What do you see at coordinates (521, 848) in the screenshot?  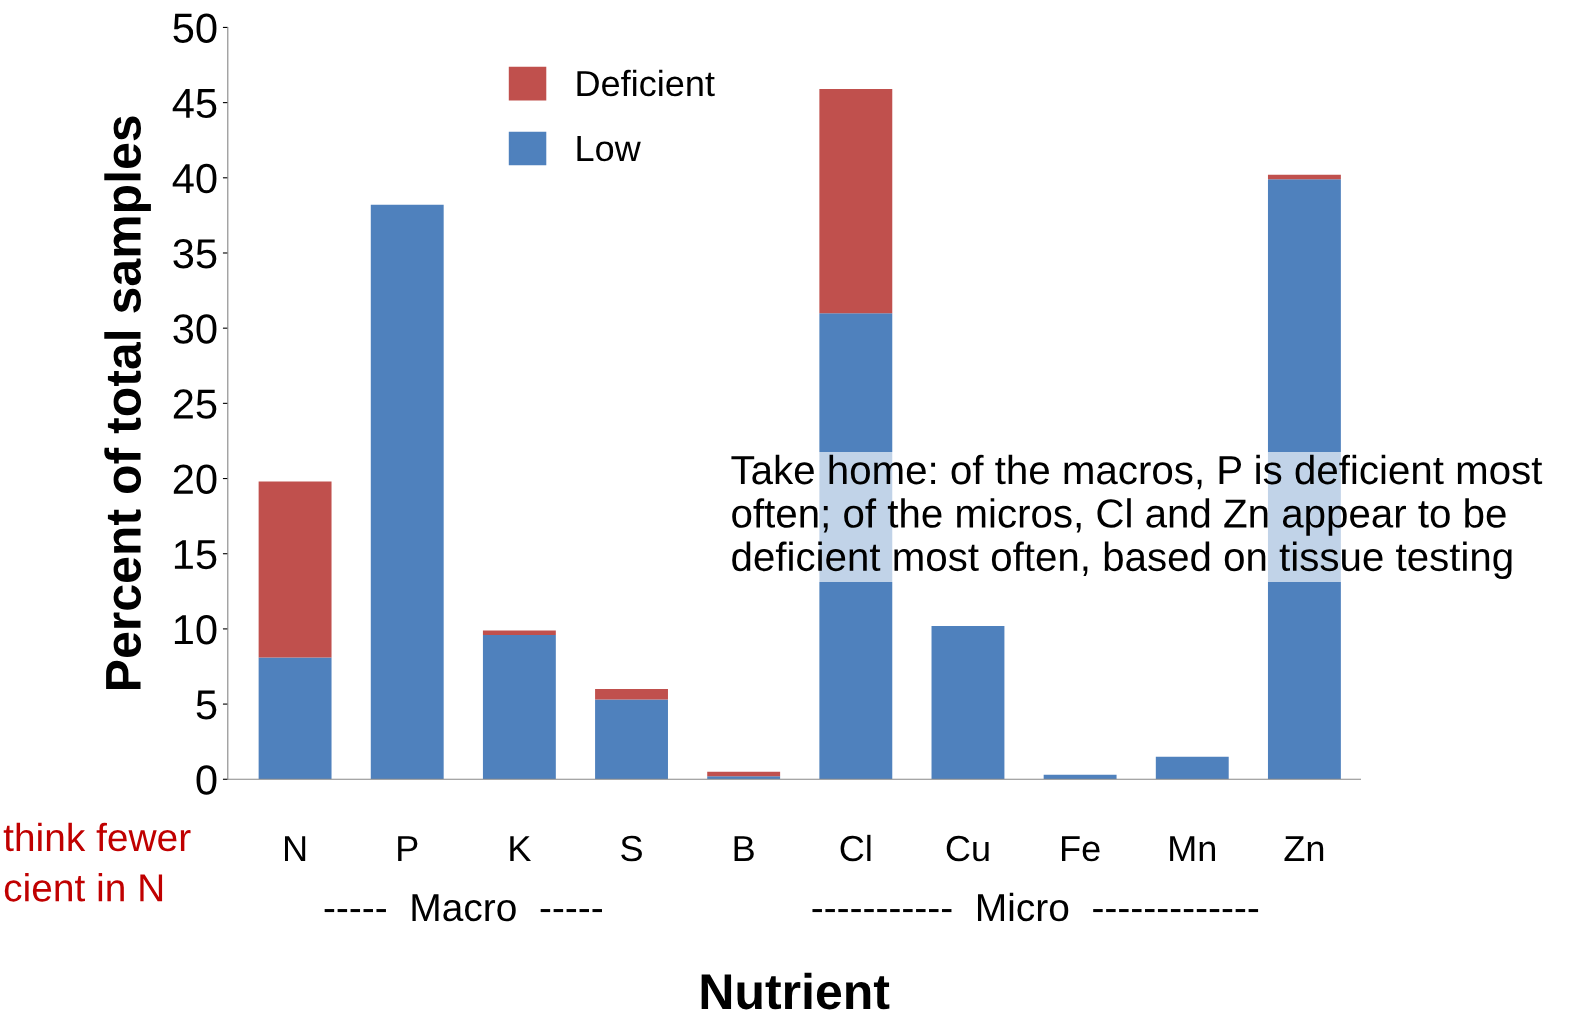 I see `x-tick-label: K` at bounding box center [521, 848].